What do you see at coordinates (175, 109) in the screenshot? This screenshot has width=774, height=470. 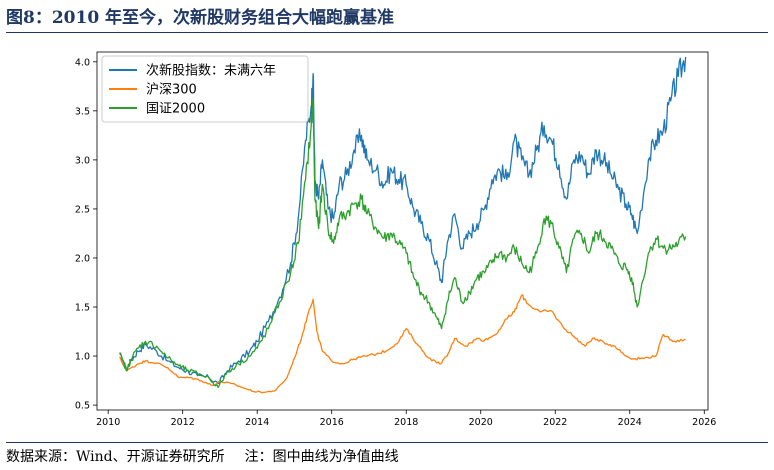 I see `legend-label-2: 国证2000` at bounding box center [175, 109].